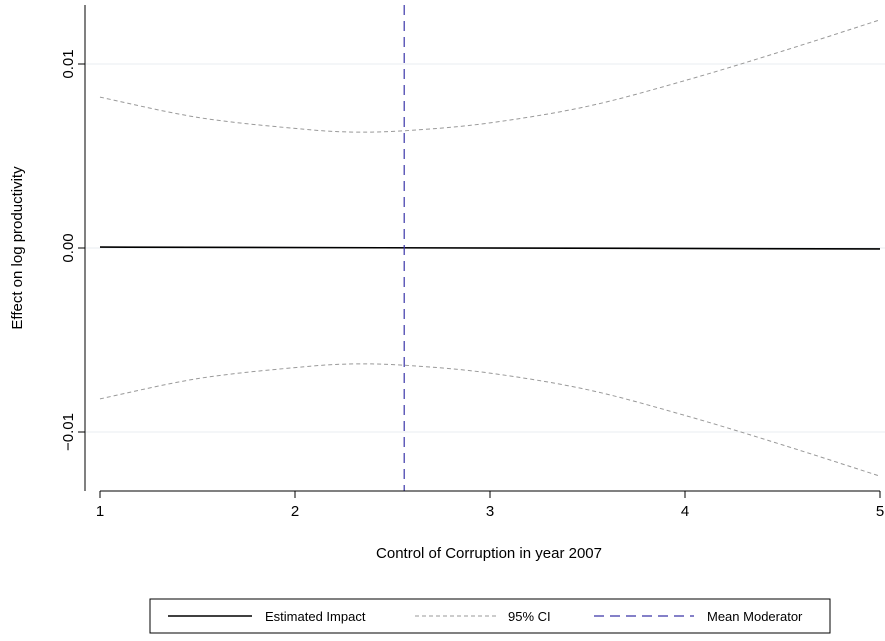  I want to click on y-tick-label-2: 0.01, so click(68, 63).